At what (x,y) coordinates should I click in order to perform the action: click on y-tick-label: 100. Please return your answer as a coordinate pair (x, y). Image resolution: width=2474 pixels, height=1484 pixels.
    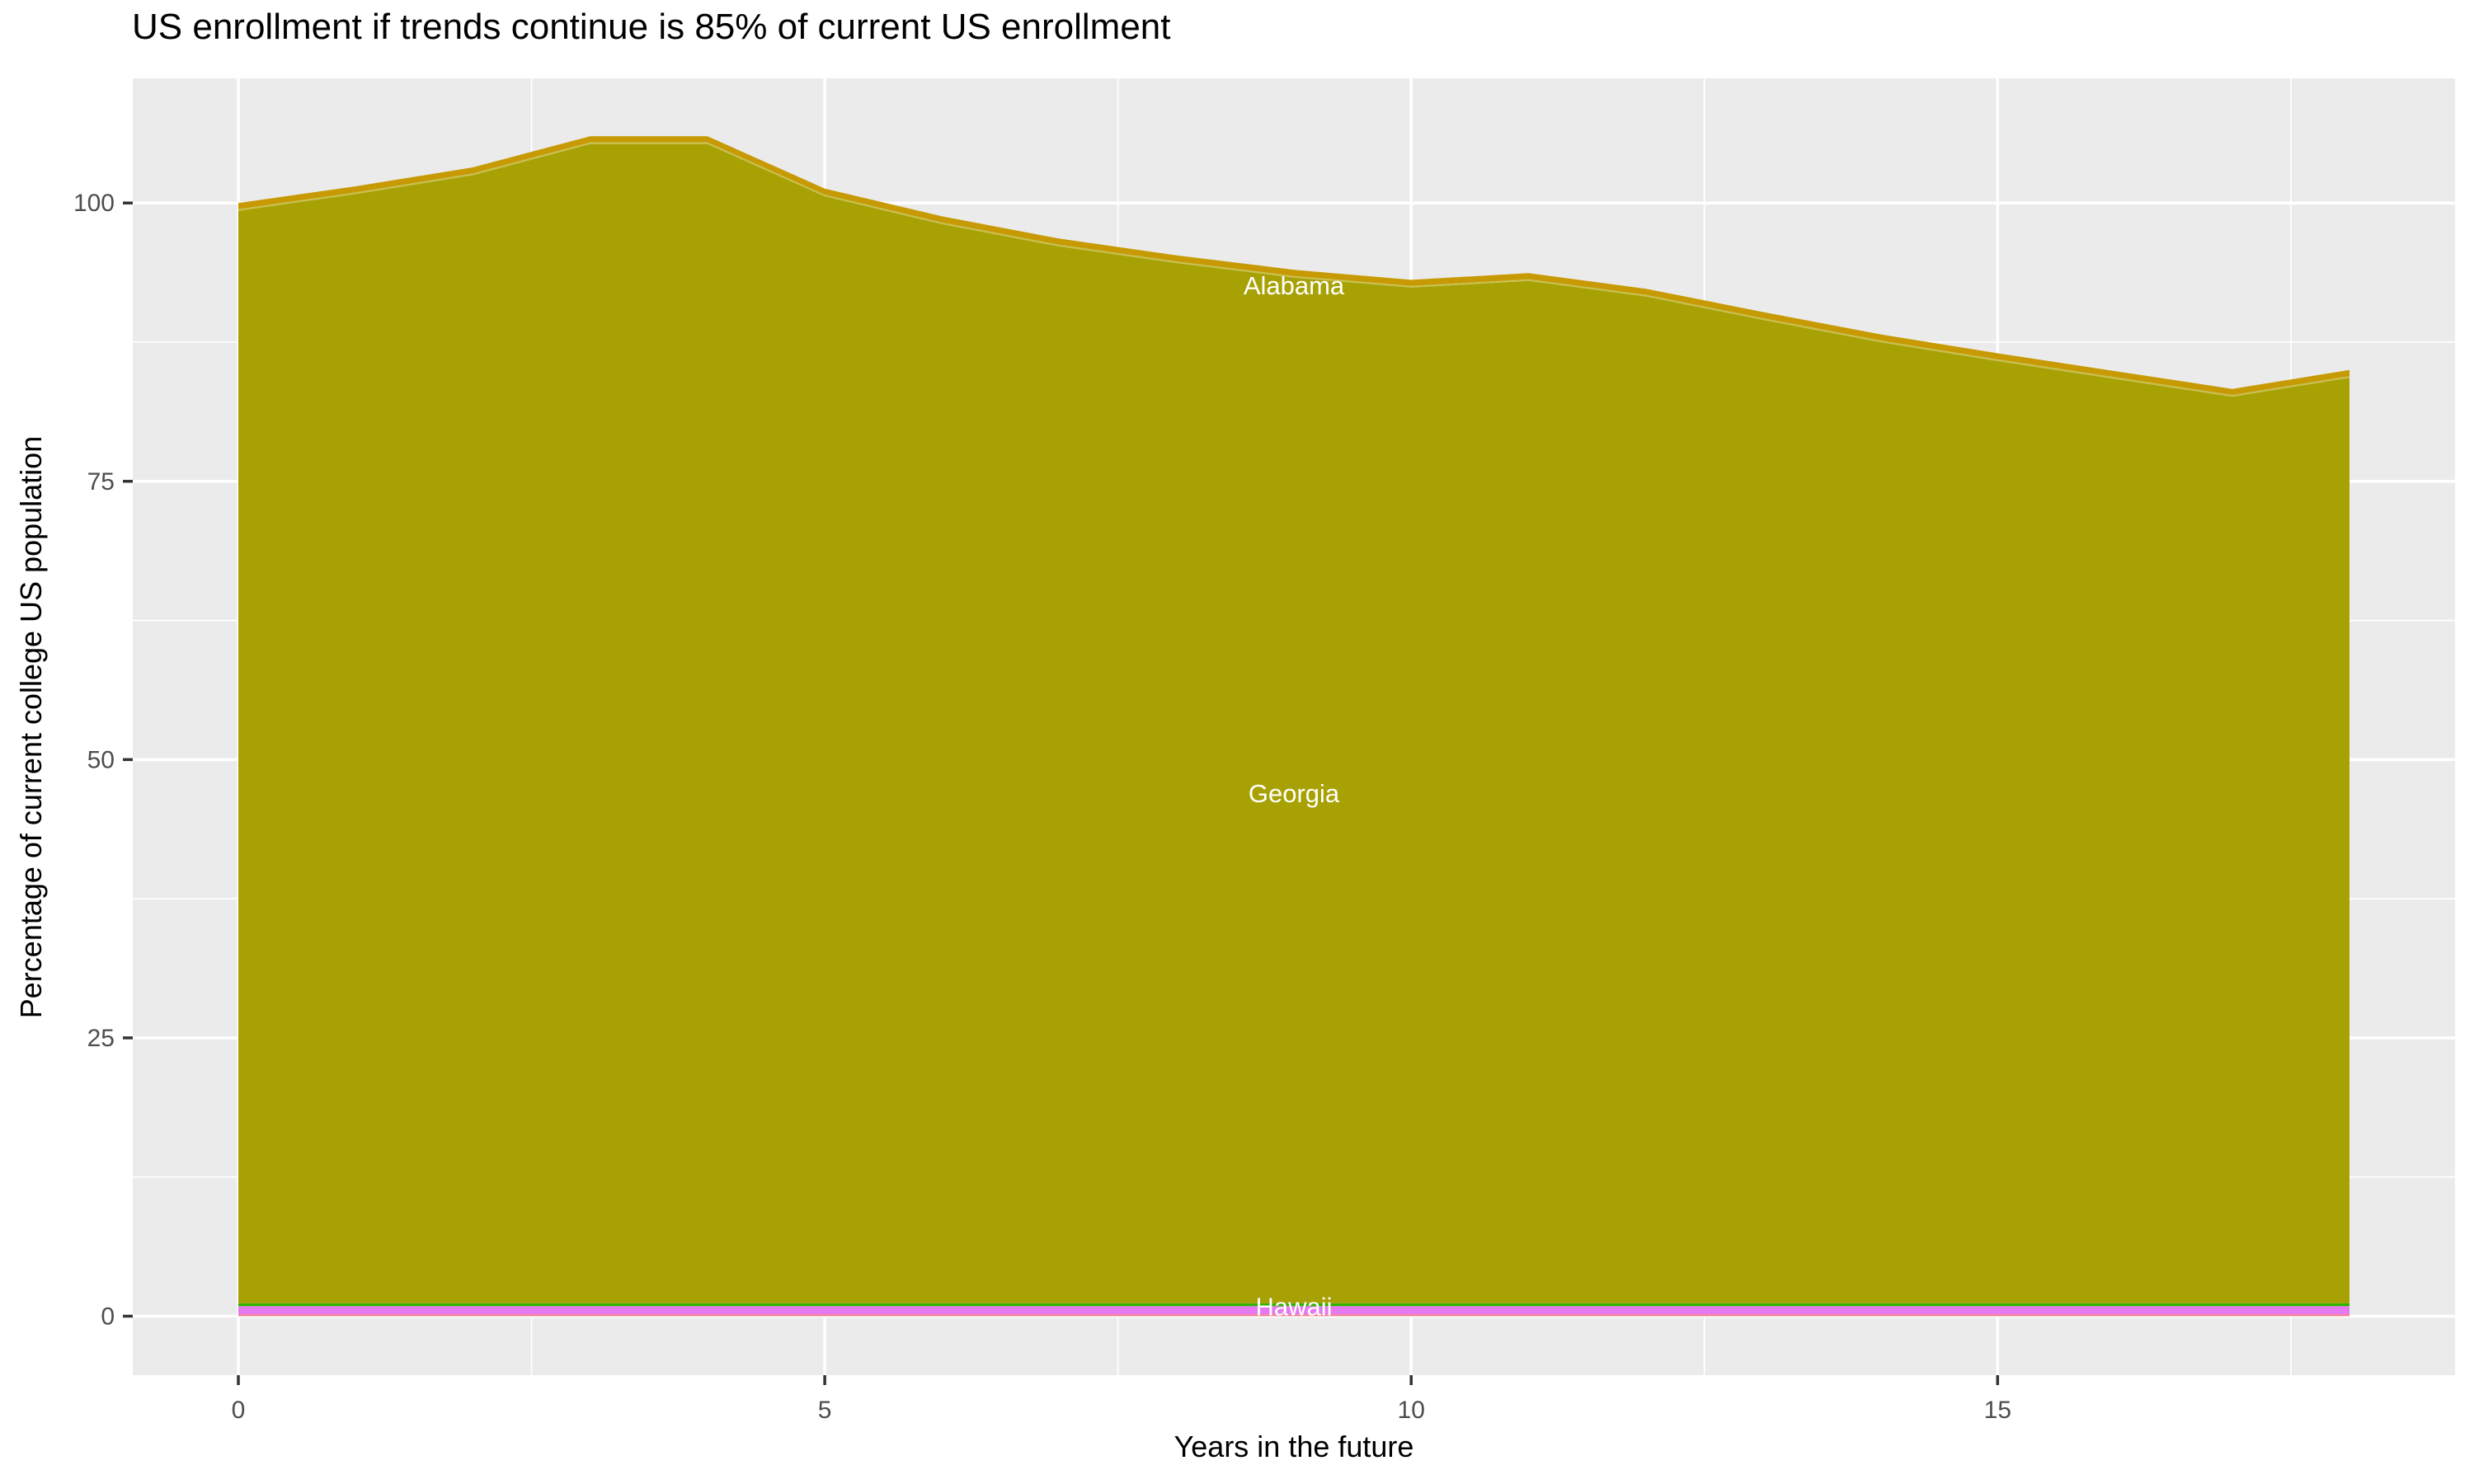
    Looking at the image, I should click on (94, 203).